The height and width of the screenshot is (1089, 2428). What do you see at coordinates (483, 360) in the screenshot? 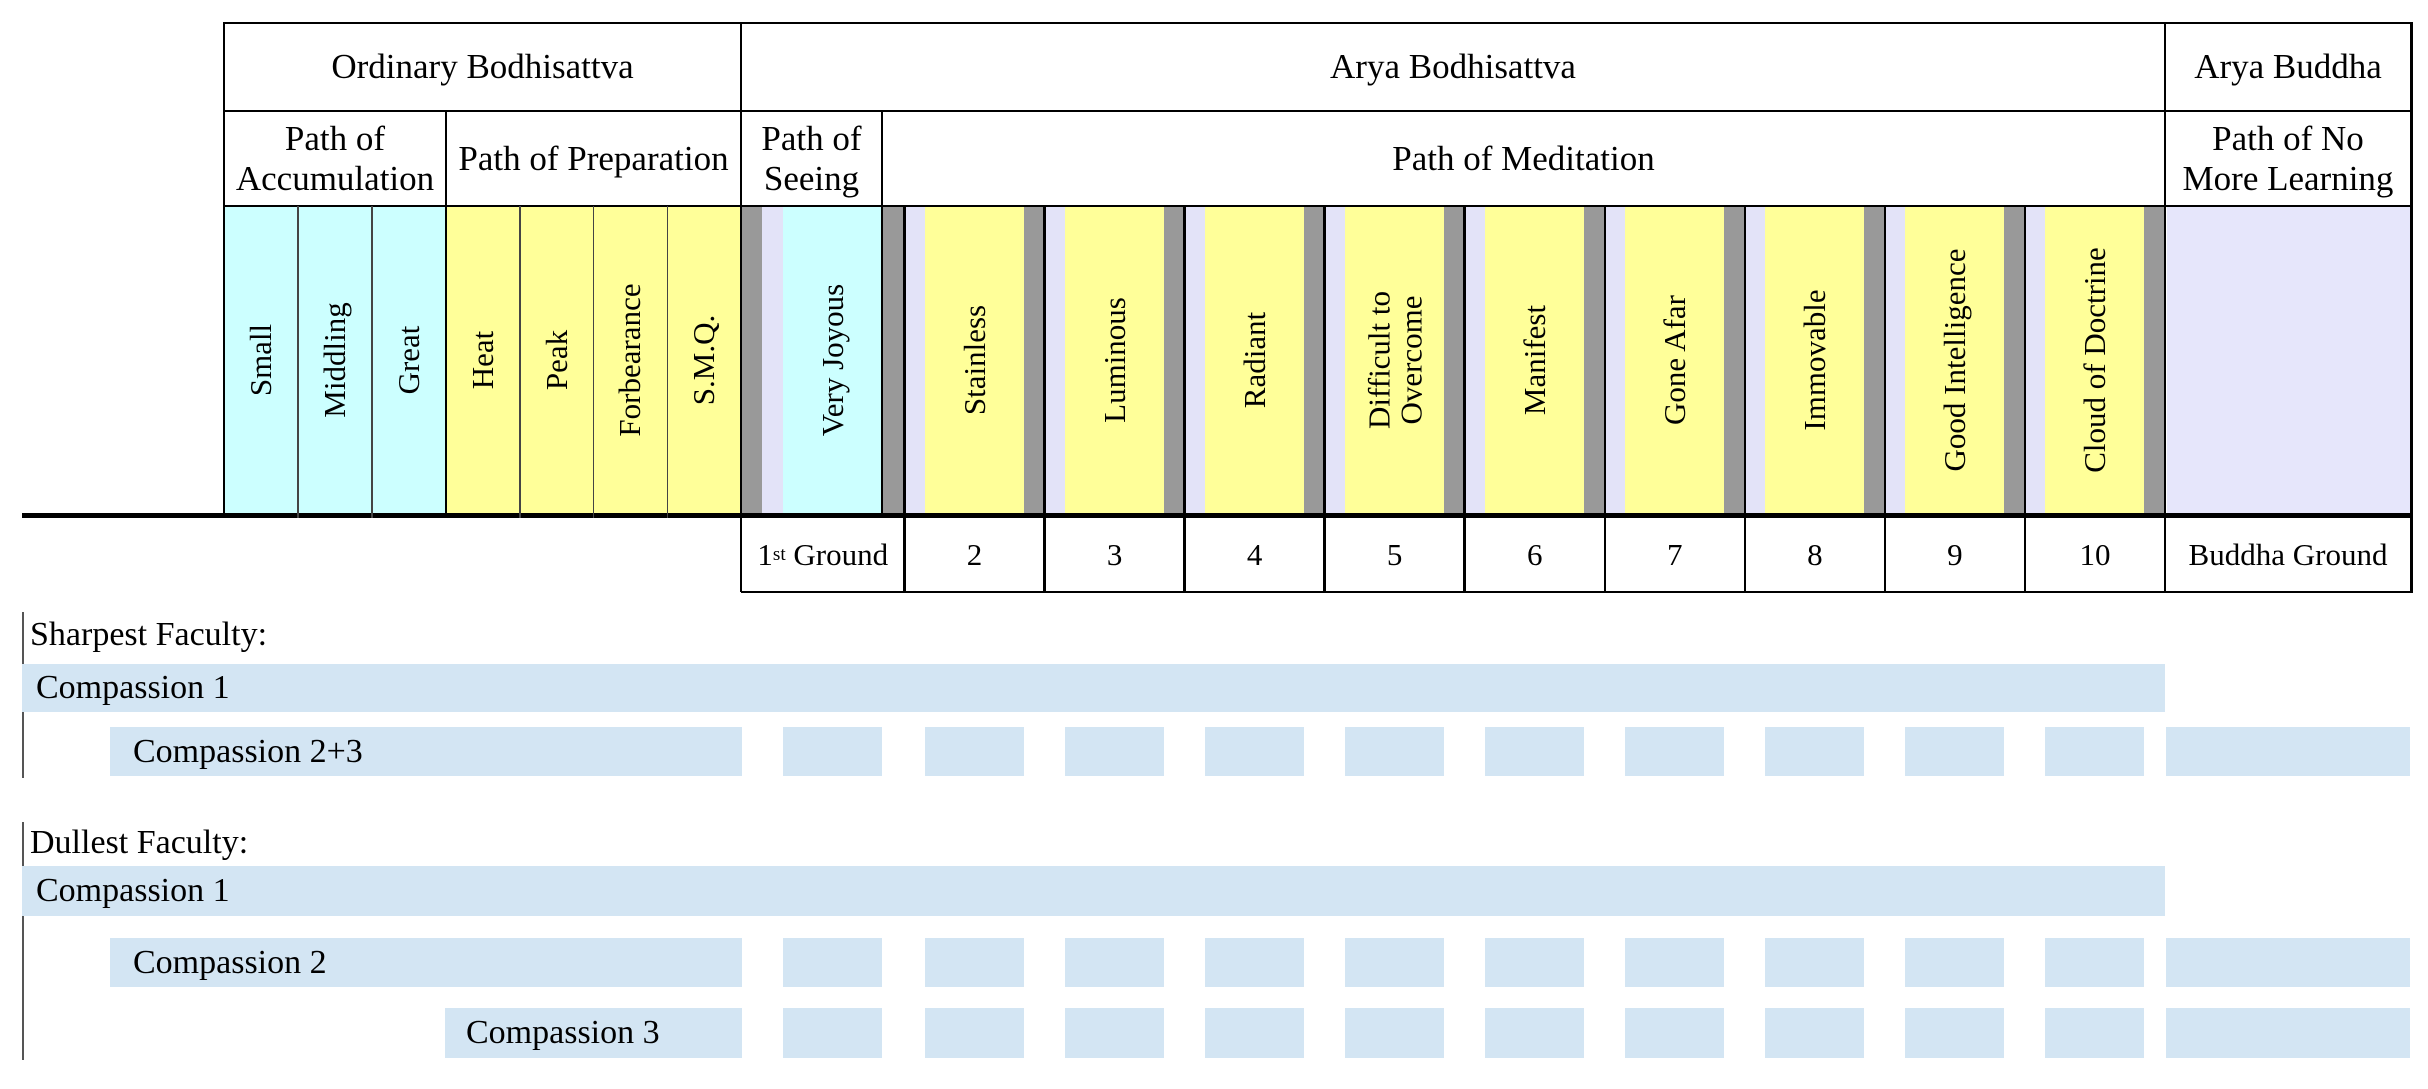
I see `stage-label-heat: Heat` at bounding box center [483, 360].